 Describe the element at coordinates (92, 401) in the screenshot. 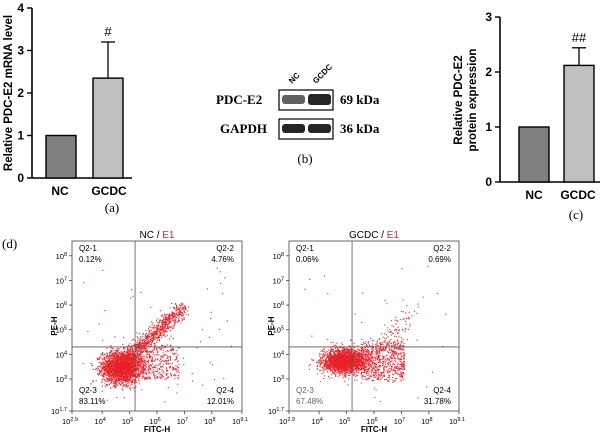

I see `flow-plot-nc-q3-value: 83.11%` at that location.